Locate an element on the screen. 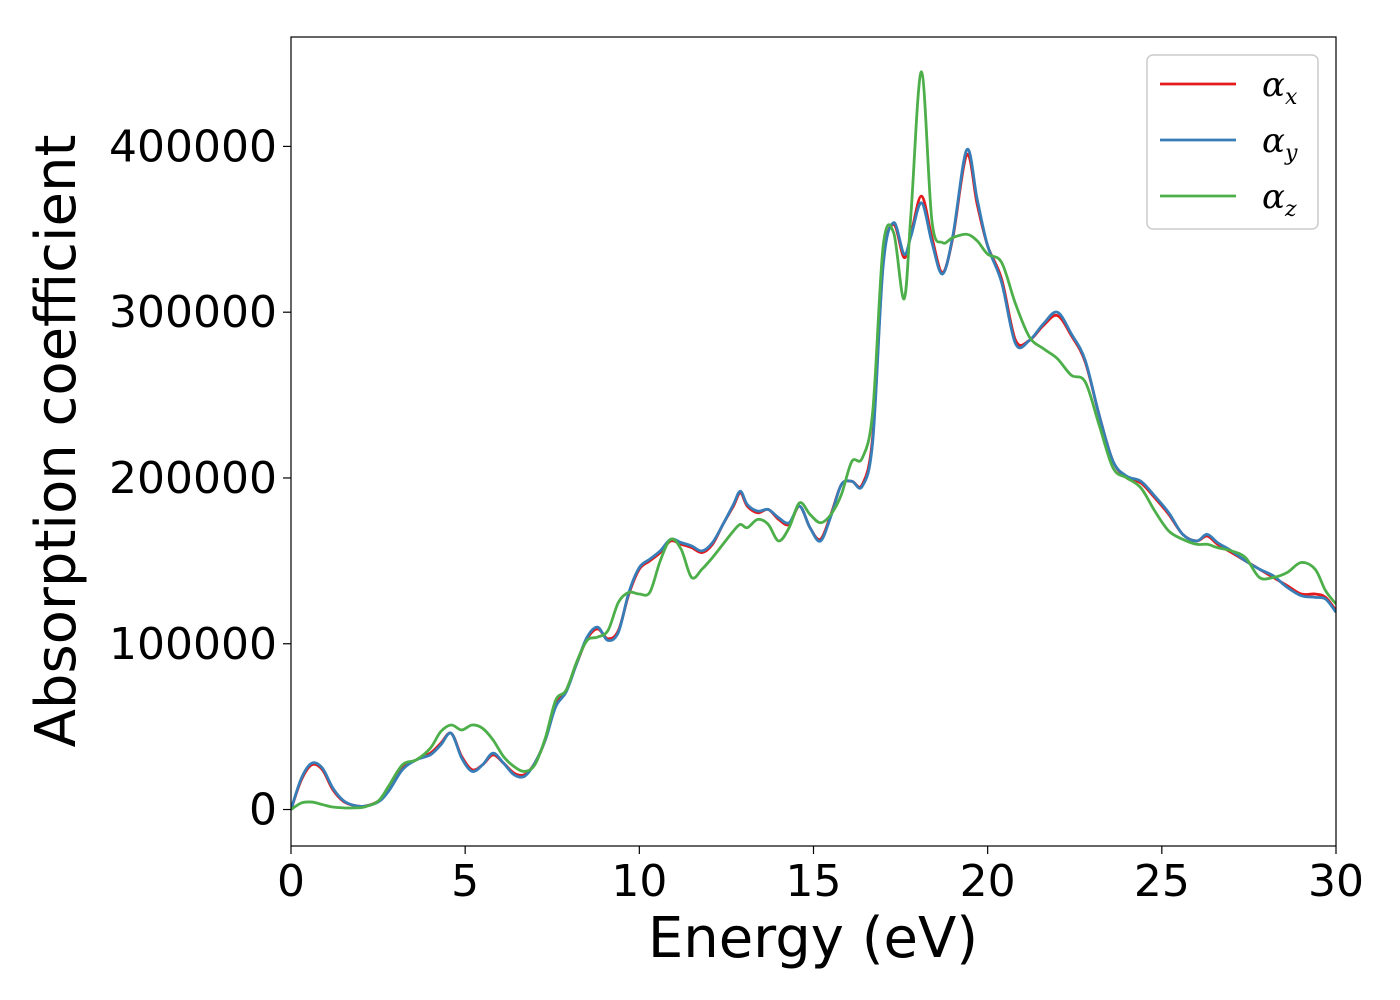 This screenshot has height=1000, width=1400. legend-subscript: x is located at coordinates (1291, 97).